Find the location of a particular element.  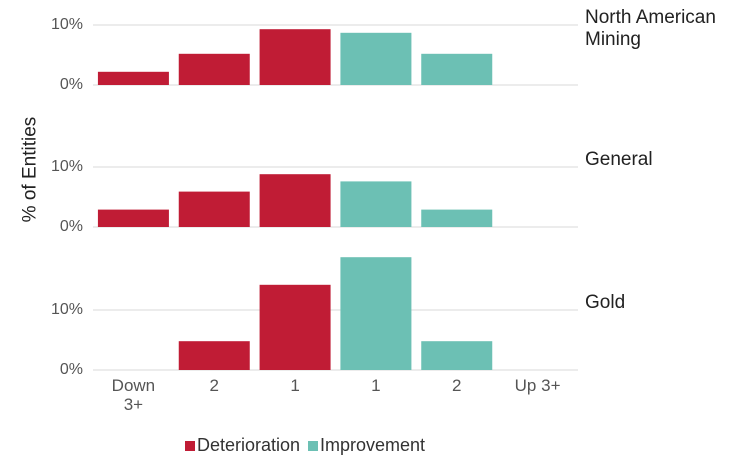

panel-title: Gold is located at coordinates (605, 302).